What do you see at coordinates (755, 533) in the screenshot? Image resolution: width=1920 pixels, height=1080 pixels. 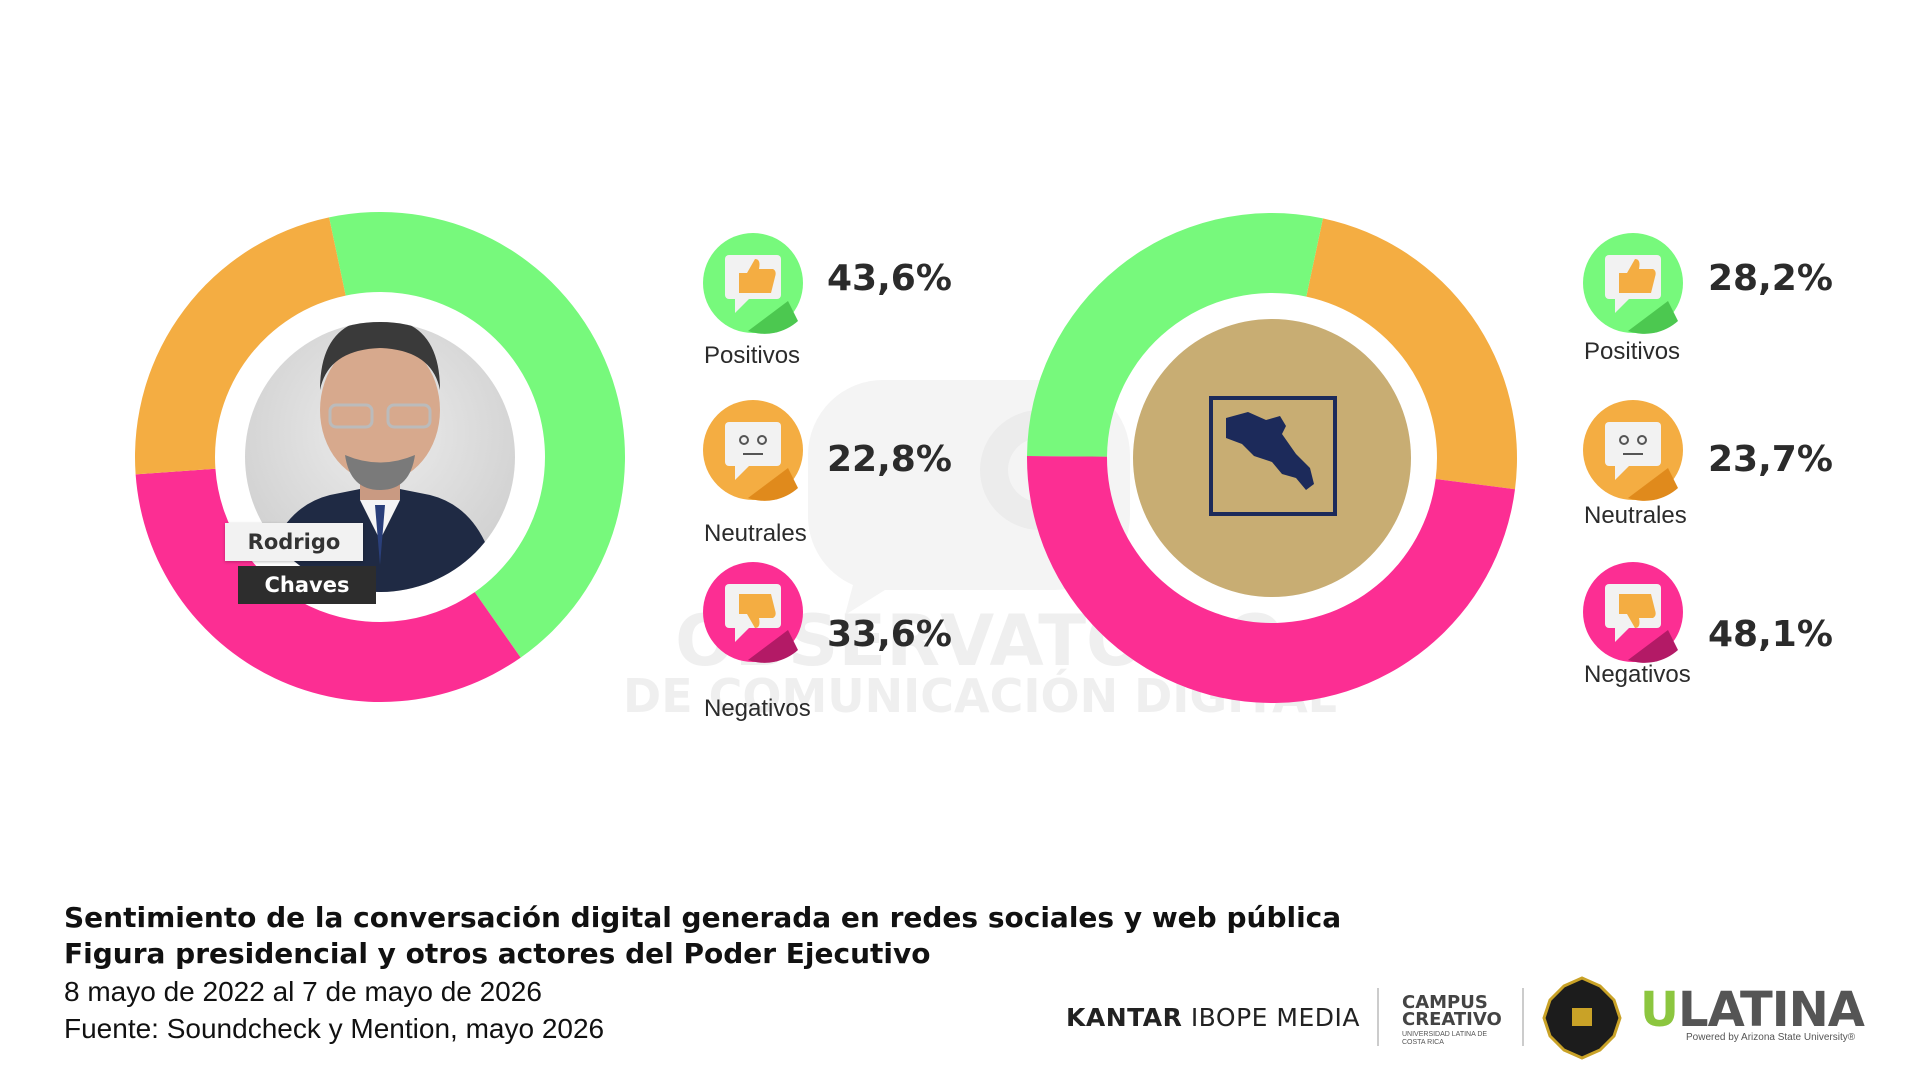 I see `chart1-neutral-label: Neutrales` at bounding box center [755, 533].